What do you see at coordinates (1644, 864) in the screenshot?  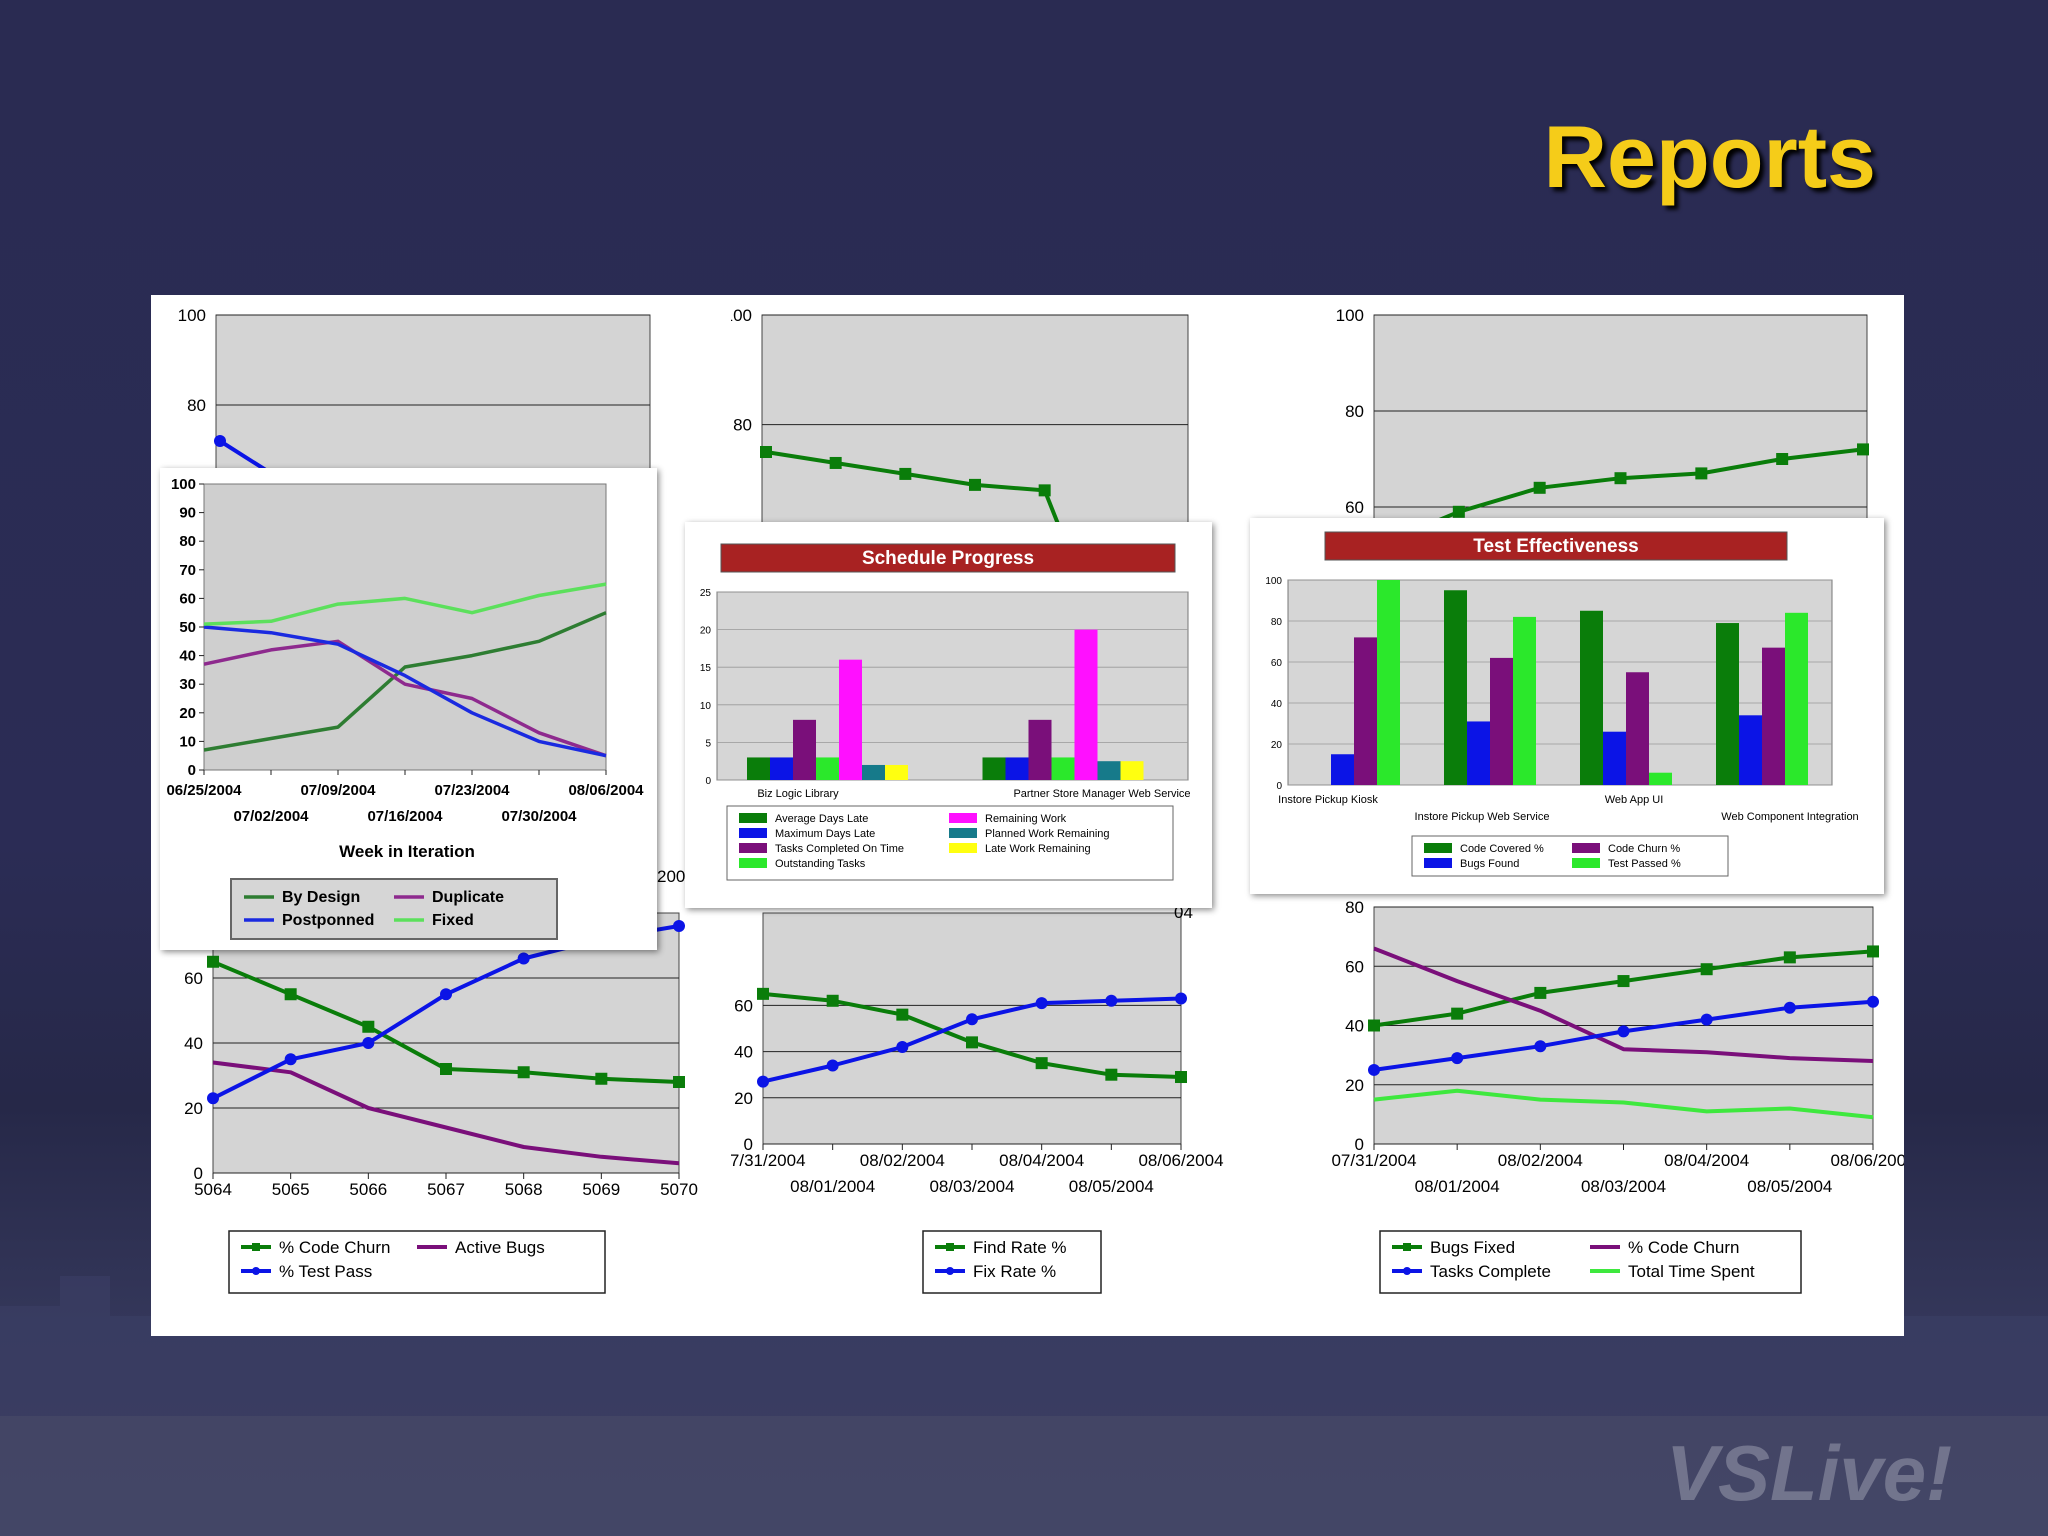 I see `legend-label: Test Passed %` at bounding box center [1644, 864].